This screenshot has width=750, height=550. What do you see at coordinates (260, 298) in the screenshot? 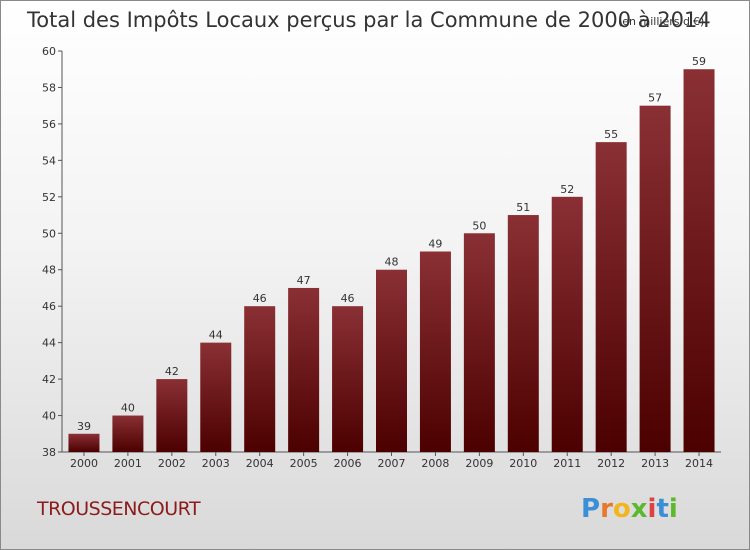
I see `value-label-2004: 46` at bounding box center [260, 298].